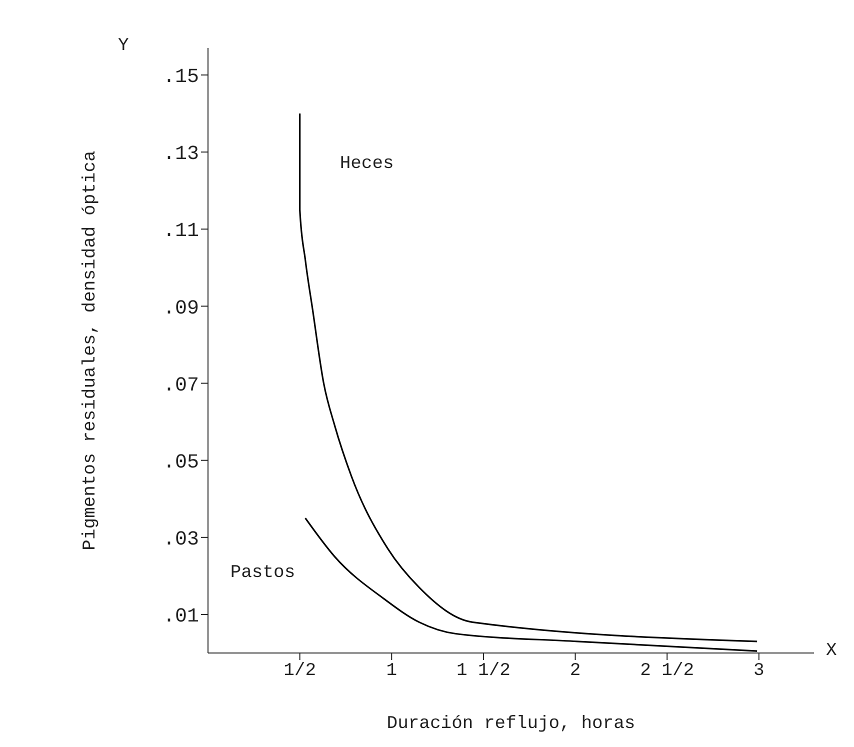 This screenshot has height=747, width=854. What do you see at coordinates (263, 573) in the screenshot?
I see `series-label: Pastos` at bounding box center [263, 573].